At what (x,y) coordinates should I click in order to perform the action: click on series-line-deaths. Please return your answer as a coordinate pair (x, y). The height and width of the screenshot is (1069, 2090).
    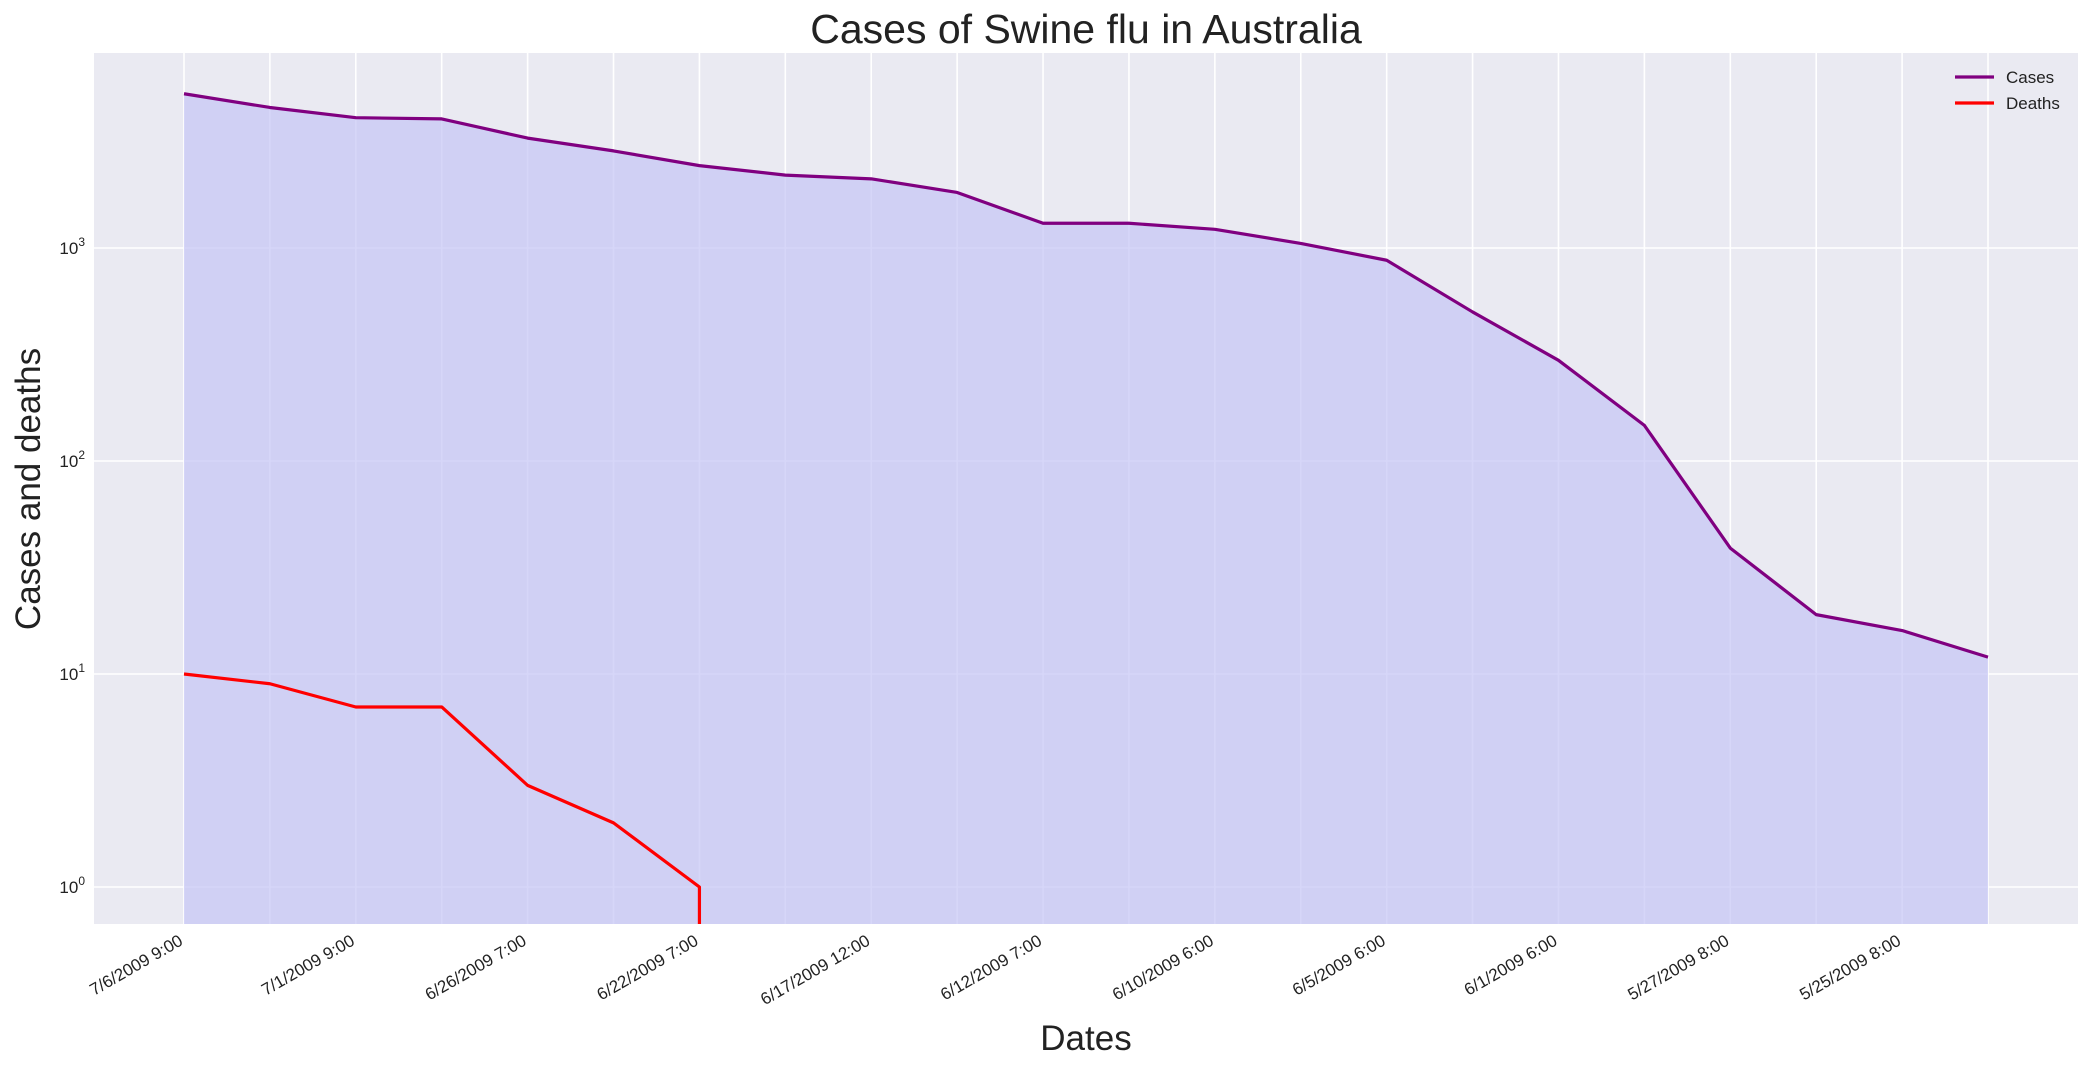
    Looking at the image, I should click on (442, 798).